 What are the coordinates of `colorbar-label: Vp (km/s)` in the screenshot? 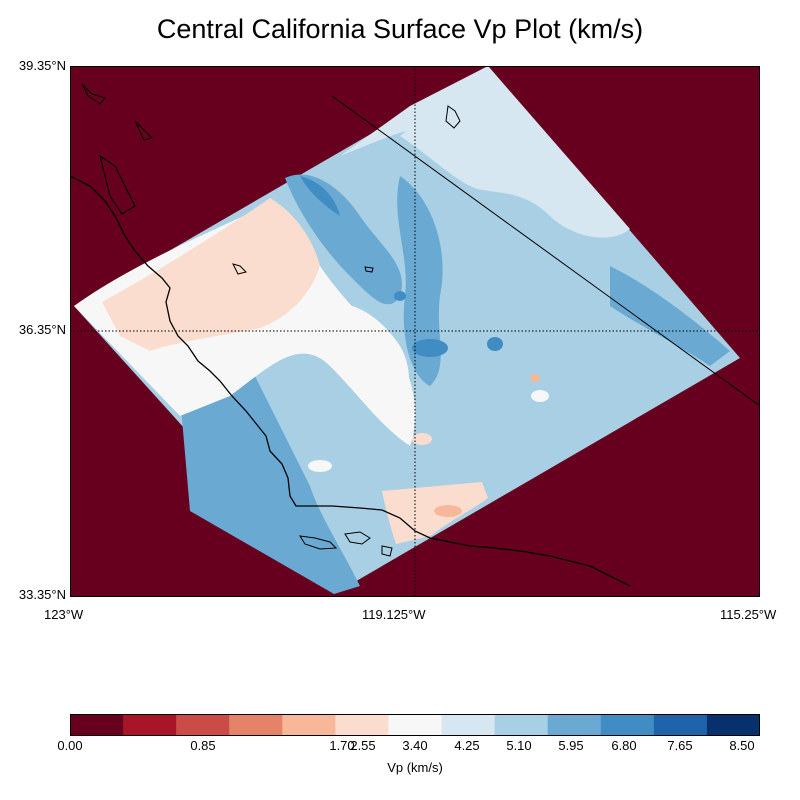 It's located at (415, 767).